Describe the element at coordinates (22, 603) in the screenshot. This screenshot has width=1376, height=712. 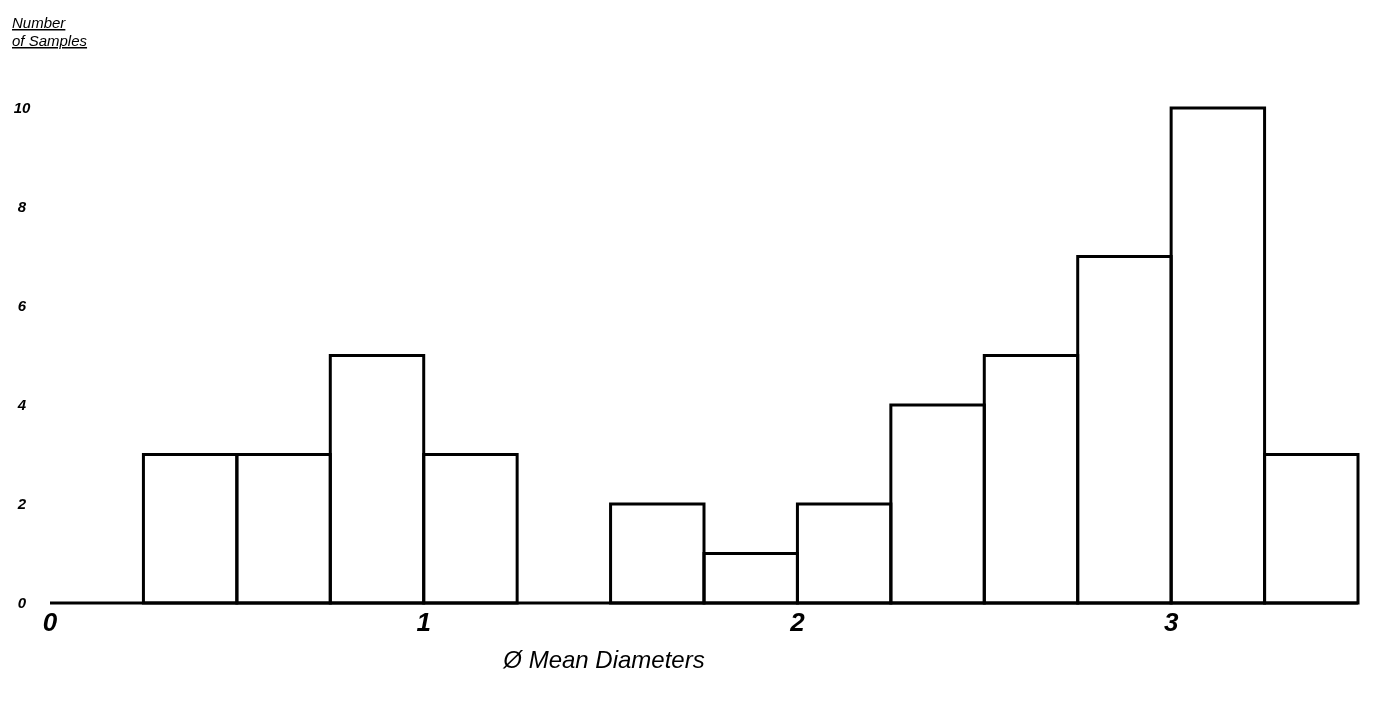
I see `y-tick-label: 0` at that location.